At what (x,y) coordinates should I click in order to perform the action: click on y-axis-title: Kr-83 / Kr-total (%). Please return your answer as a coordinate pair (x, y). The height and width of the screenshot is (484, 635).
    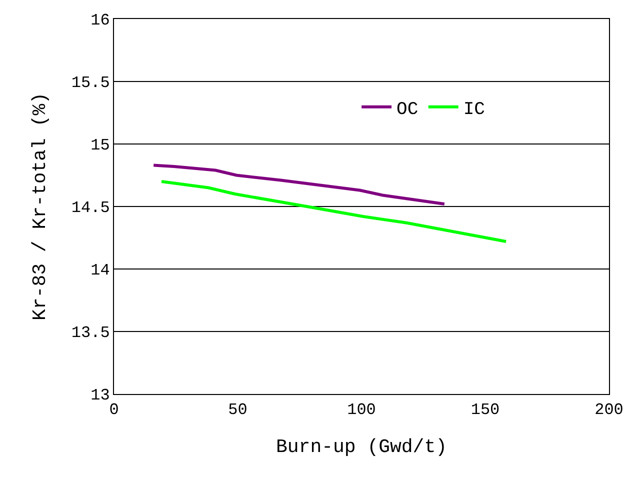
    Looking at the image, I should click on (40, 206).